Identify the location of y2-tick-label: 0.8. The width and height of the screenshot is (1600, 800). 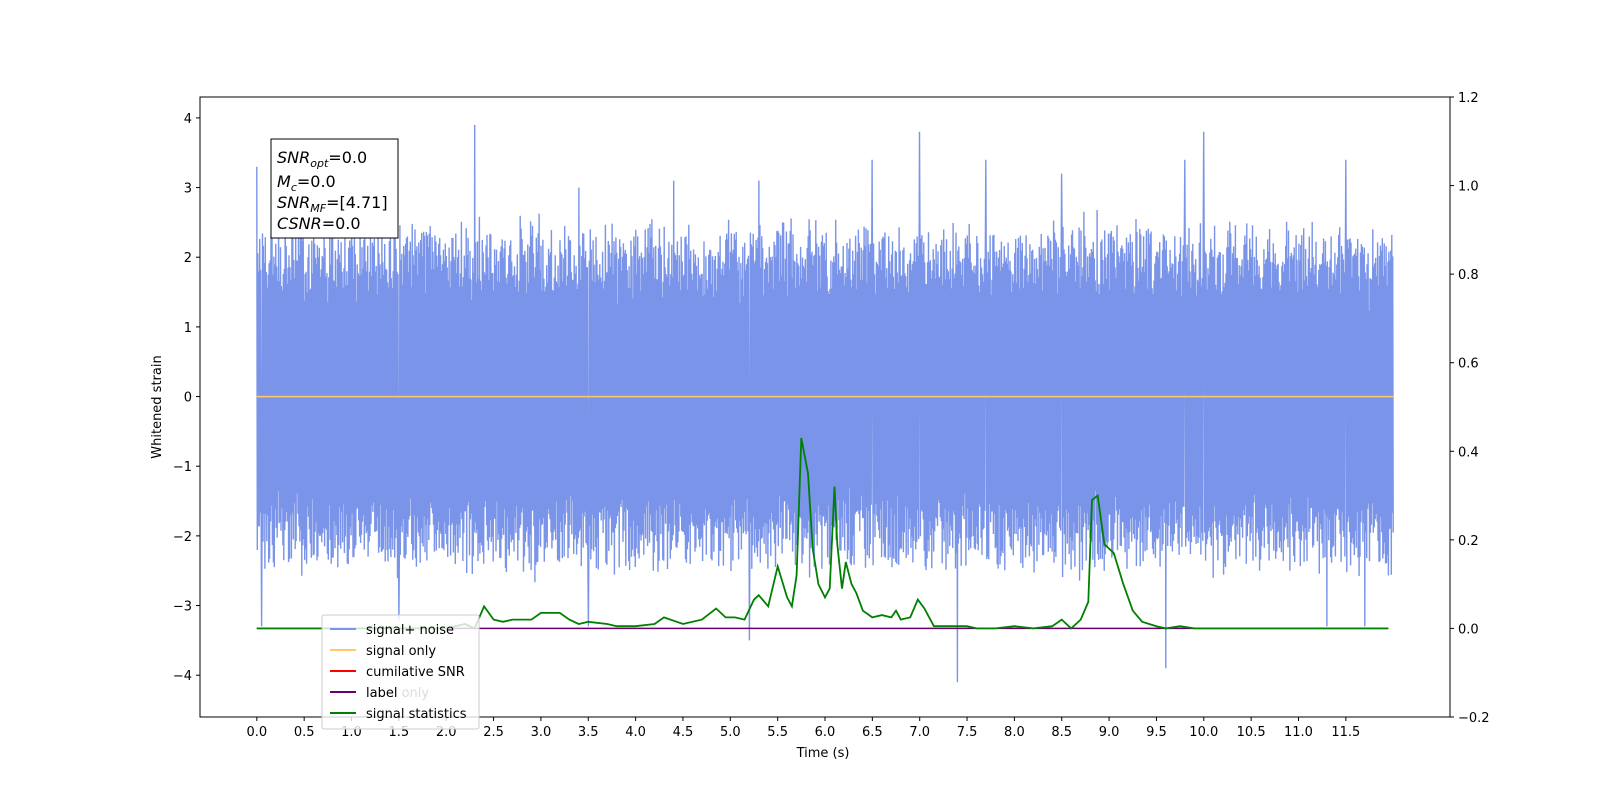
(1468, 275).